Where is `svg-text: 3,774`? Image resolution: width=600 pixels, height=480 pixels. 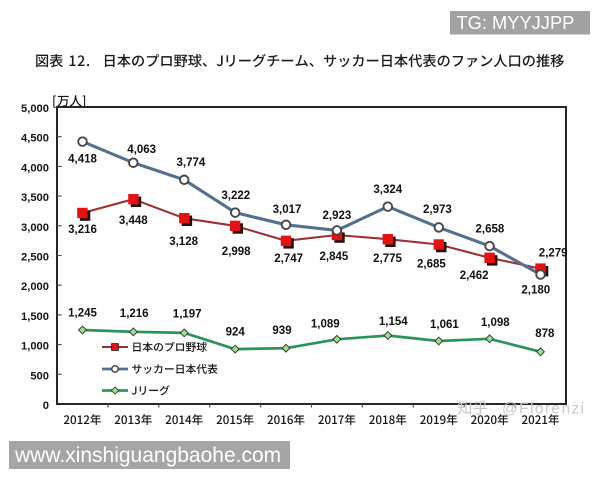 svg-text: 3,774 is located at coordinates (191, 163).